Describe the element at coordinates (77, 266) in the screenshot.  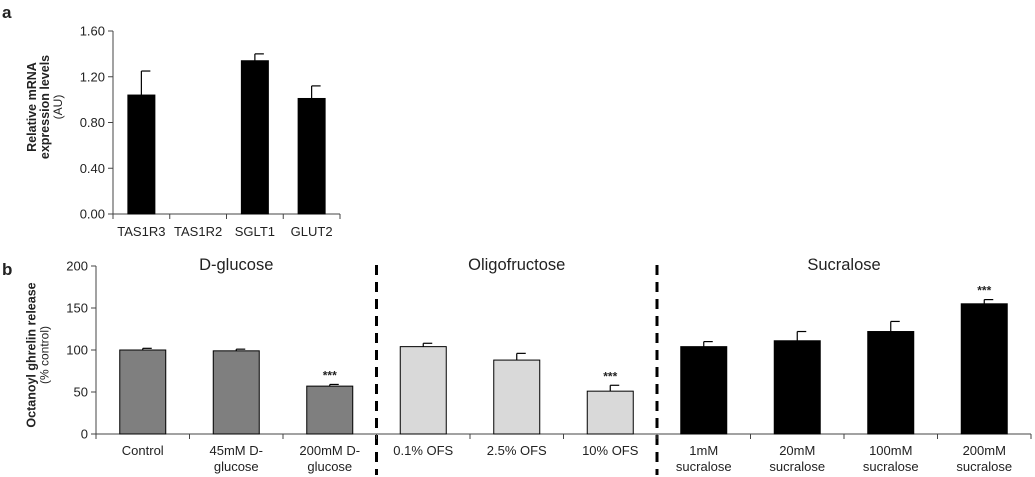
I see `b-y-tick-label: 200` at that location.